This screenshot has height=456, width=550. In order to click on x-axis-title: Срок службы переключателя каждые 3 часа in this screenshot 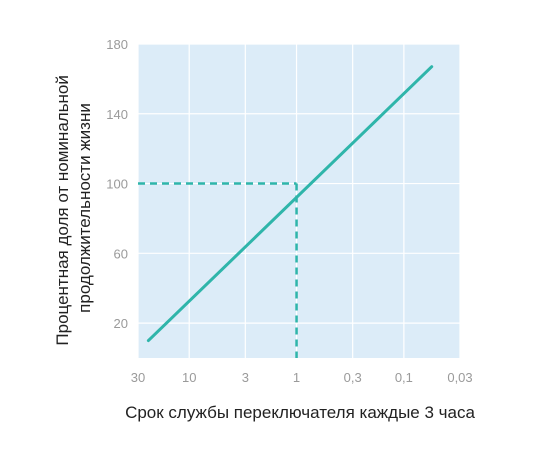, I will do `click(300, 412)`.